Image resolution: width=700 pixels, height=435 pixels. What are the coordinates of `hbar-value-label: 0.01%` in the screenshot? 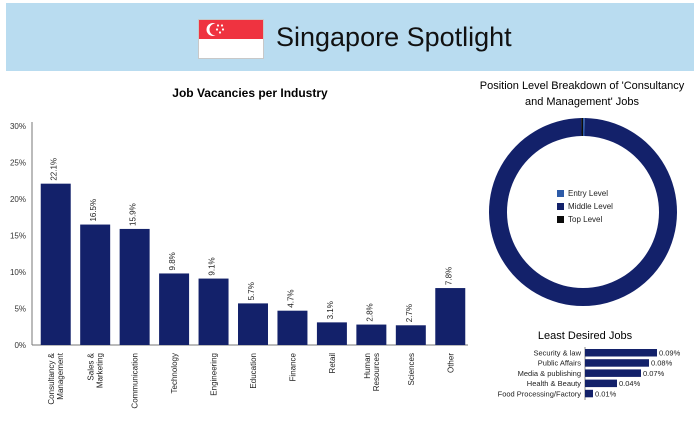 It's located at (606, 393).